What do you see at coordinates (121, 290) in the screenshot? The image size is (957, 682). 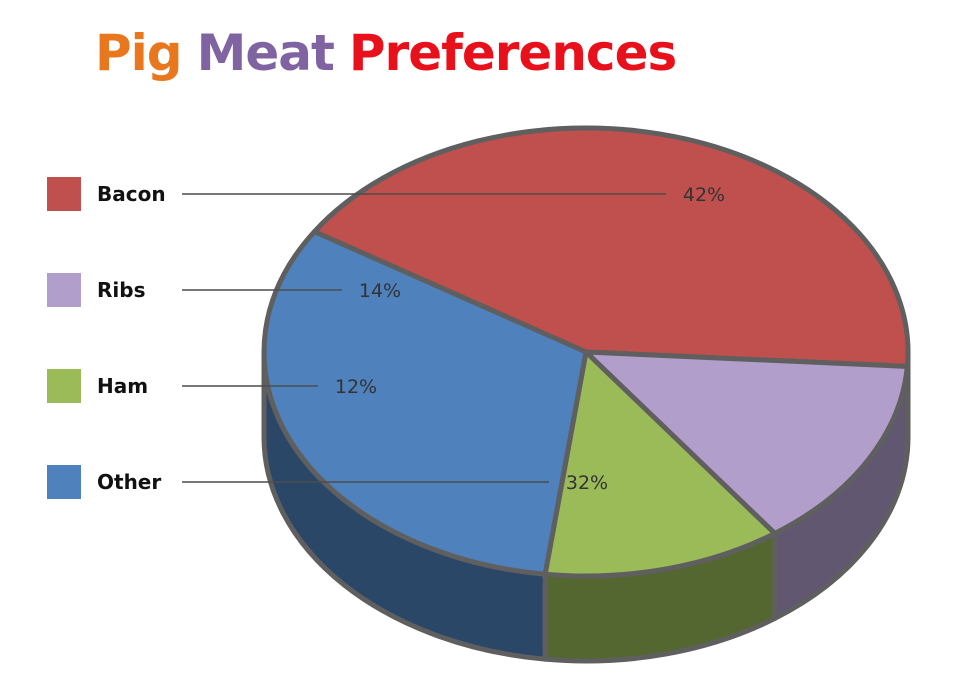 I see `legend-label-ribs: Ribs` at bounding box center [121, 290].